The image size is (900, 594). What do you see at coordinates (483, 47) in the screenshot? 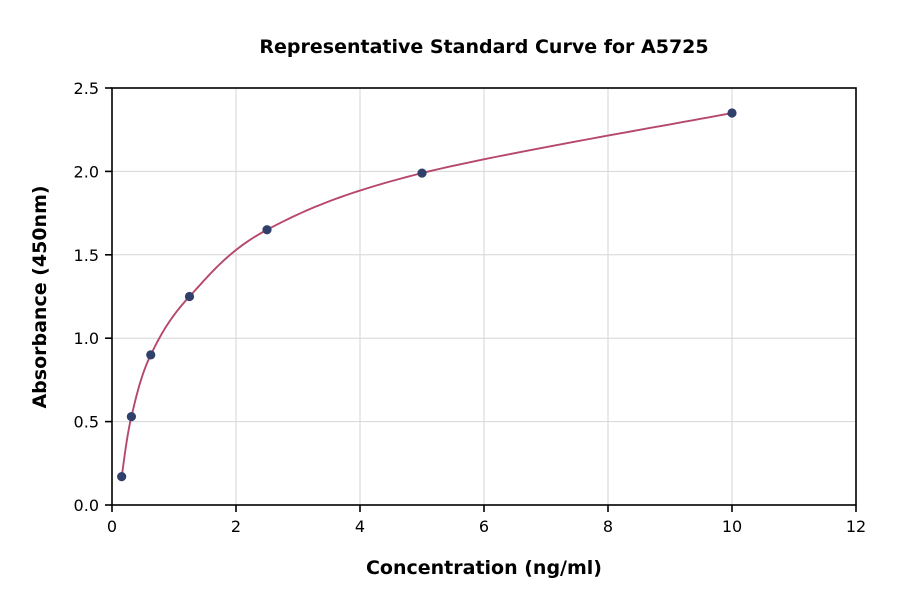
I see `chart-title: Representative Standard Curve for A5725` at bounding box center [483, 47].